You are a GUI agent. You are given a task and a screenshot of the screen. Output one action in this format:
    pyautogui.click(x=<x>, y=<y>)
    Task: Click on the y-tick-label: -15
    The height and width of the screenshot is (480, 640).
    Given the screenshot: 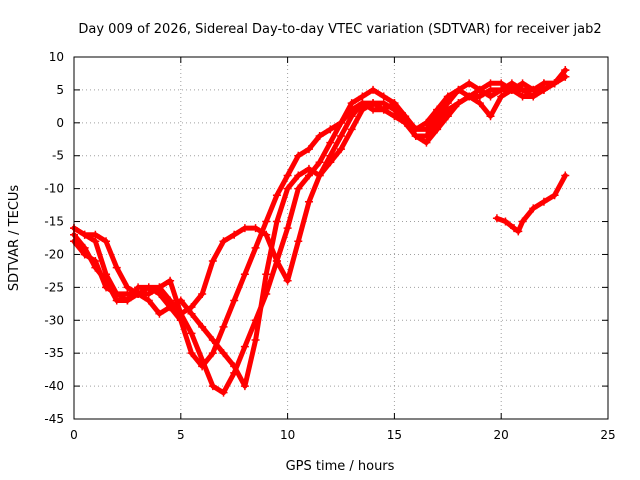 What is the action you would take?
    pyautogui.click(x=54, y=222)
    